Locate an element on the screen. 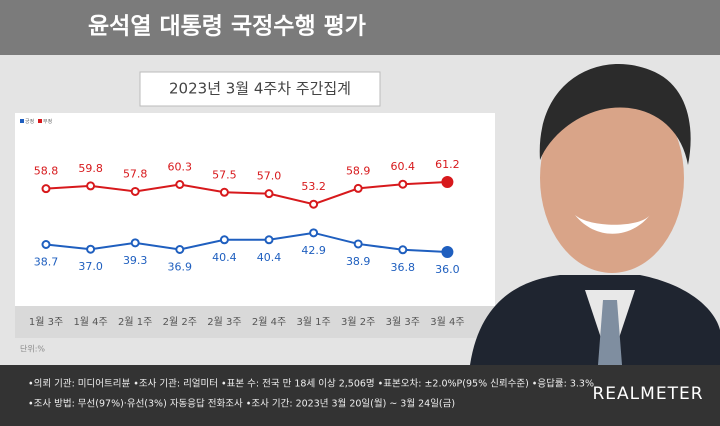 The image size is (720, 426). x-tick-label: 2월 3주 is located at coordinates (224, 322).